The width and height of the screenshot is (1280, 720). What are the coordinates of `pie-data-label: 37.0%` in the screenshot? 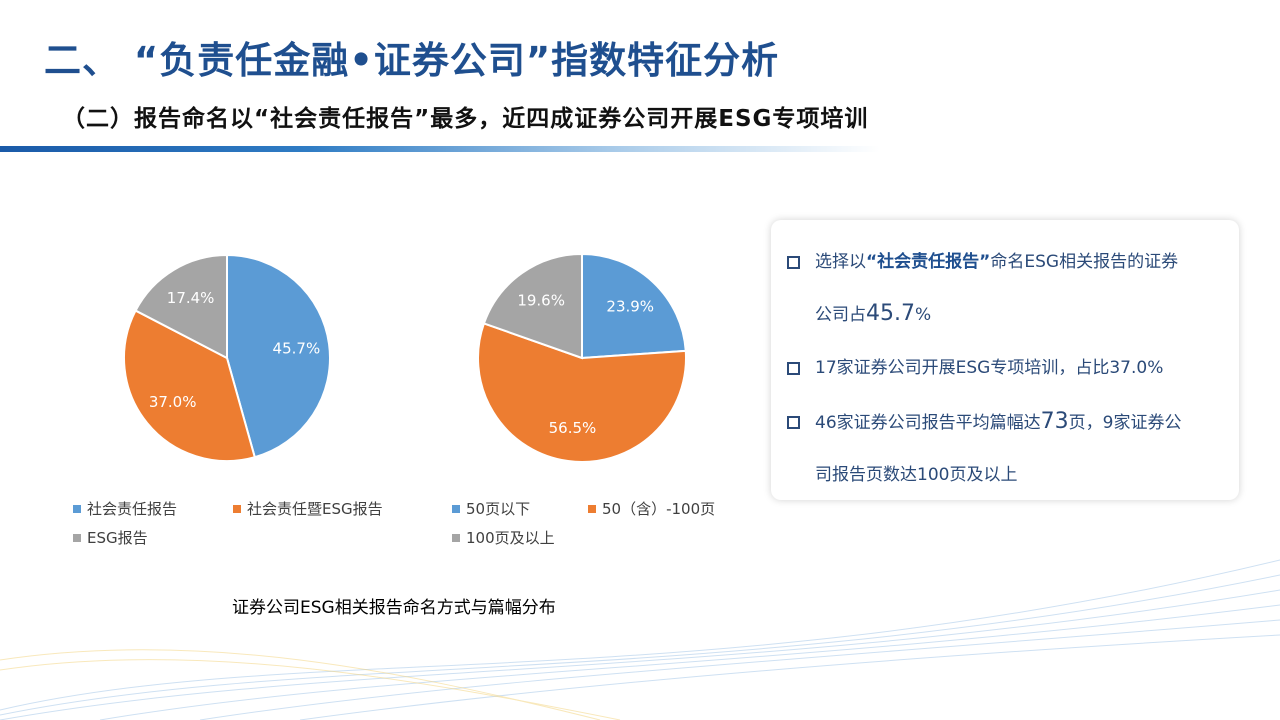 It's located at (173, 402).